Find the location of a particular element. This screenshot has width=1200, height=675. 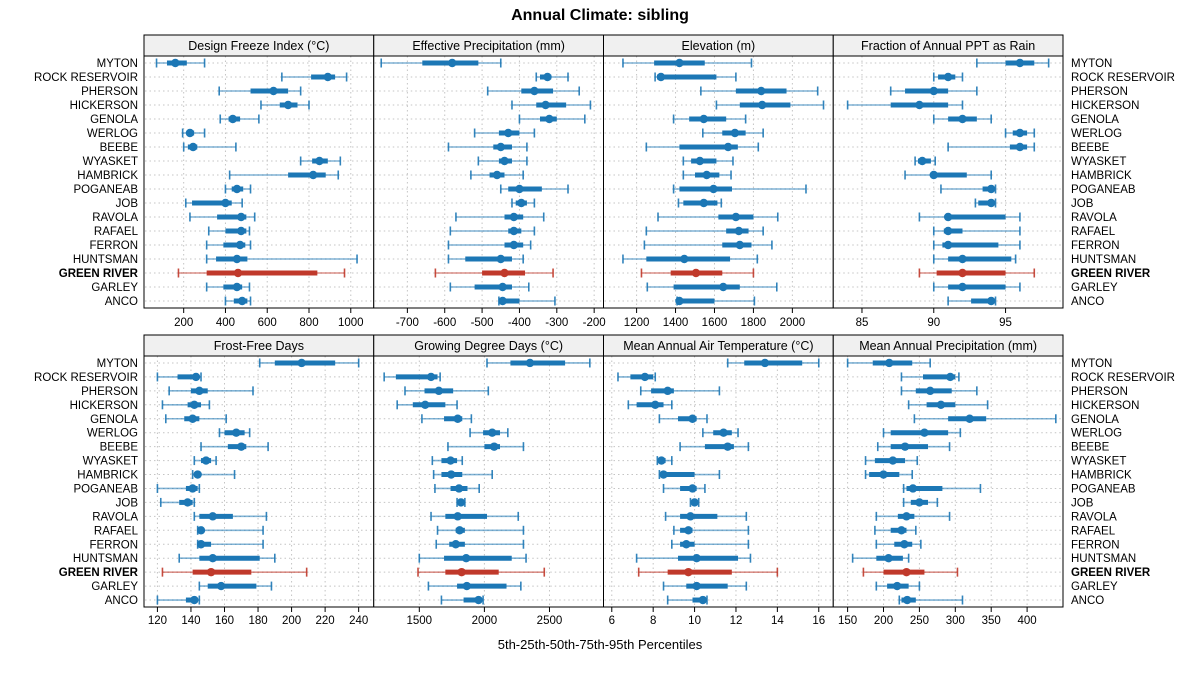

x-tick-label: 85 is located at coordinates (862, 323).